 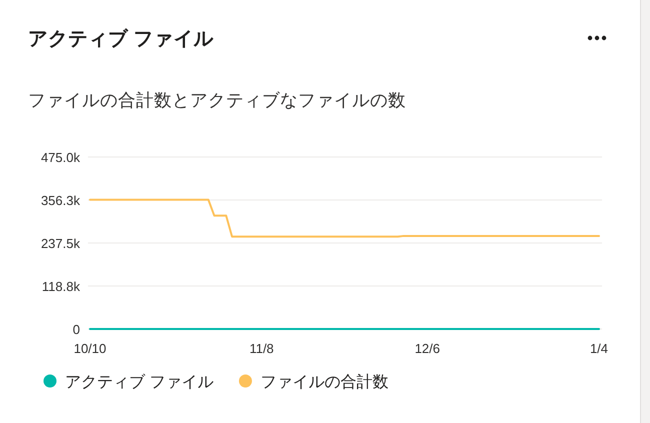 I want to click on subtitle: ファイルの合計数とアクティブなファイルの数, so click(x=217, y=100).